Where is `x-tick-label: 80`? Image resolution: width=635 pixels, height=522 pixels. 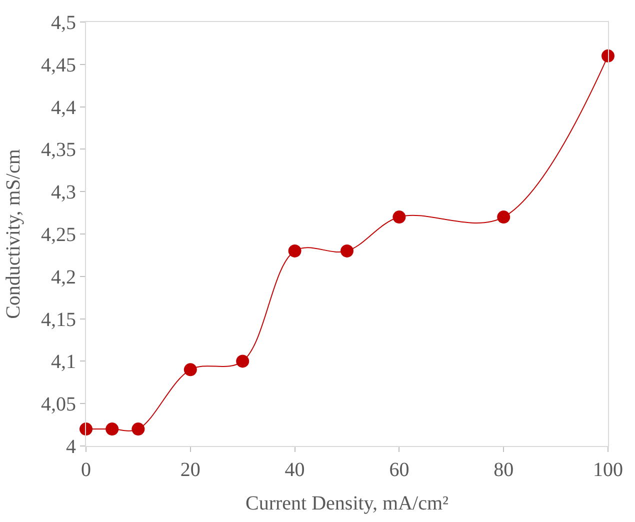
x-tick-label: 80 is located at coordinates (504, 470).